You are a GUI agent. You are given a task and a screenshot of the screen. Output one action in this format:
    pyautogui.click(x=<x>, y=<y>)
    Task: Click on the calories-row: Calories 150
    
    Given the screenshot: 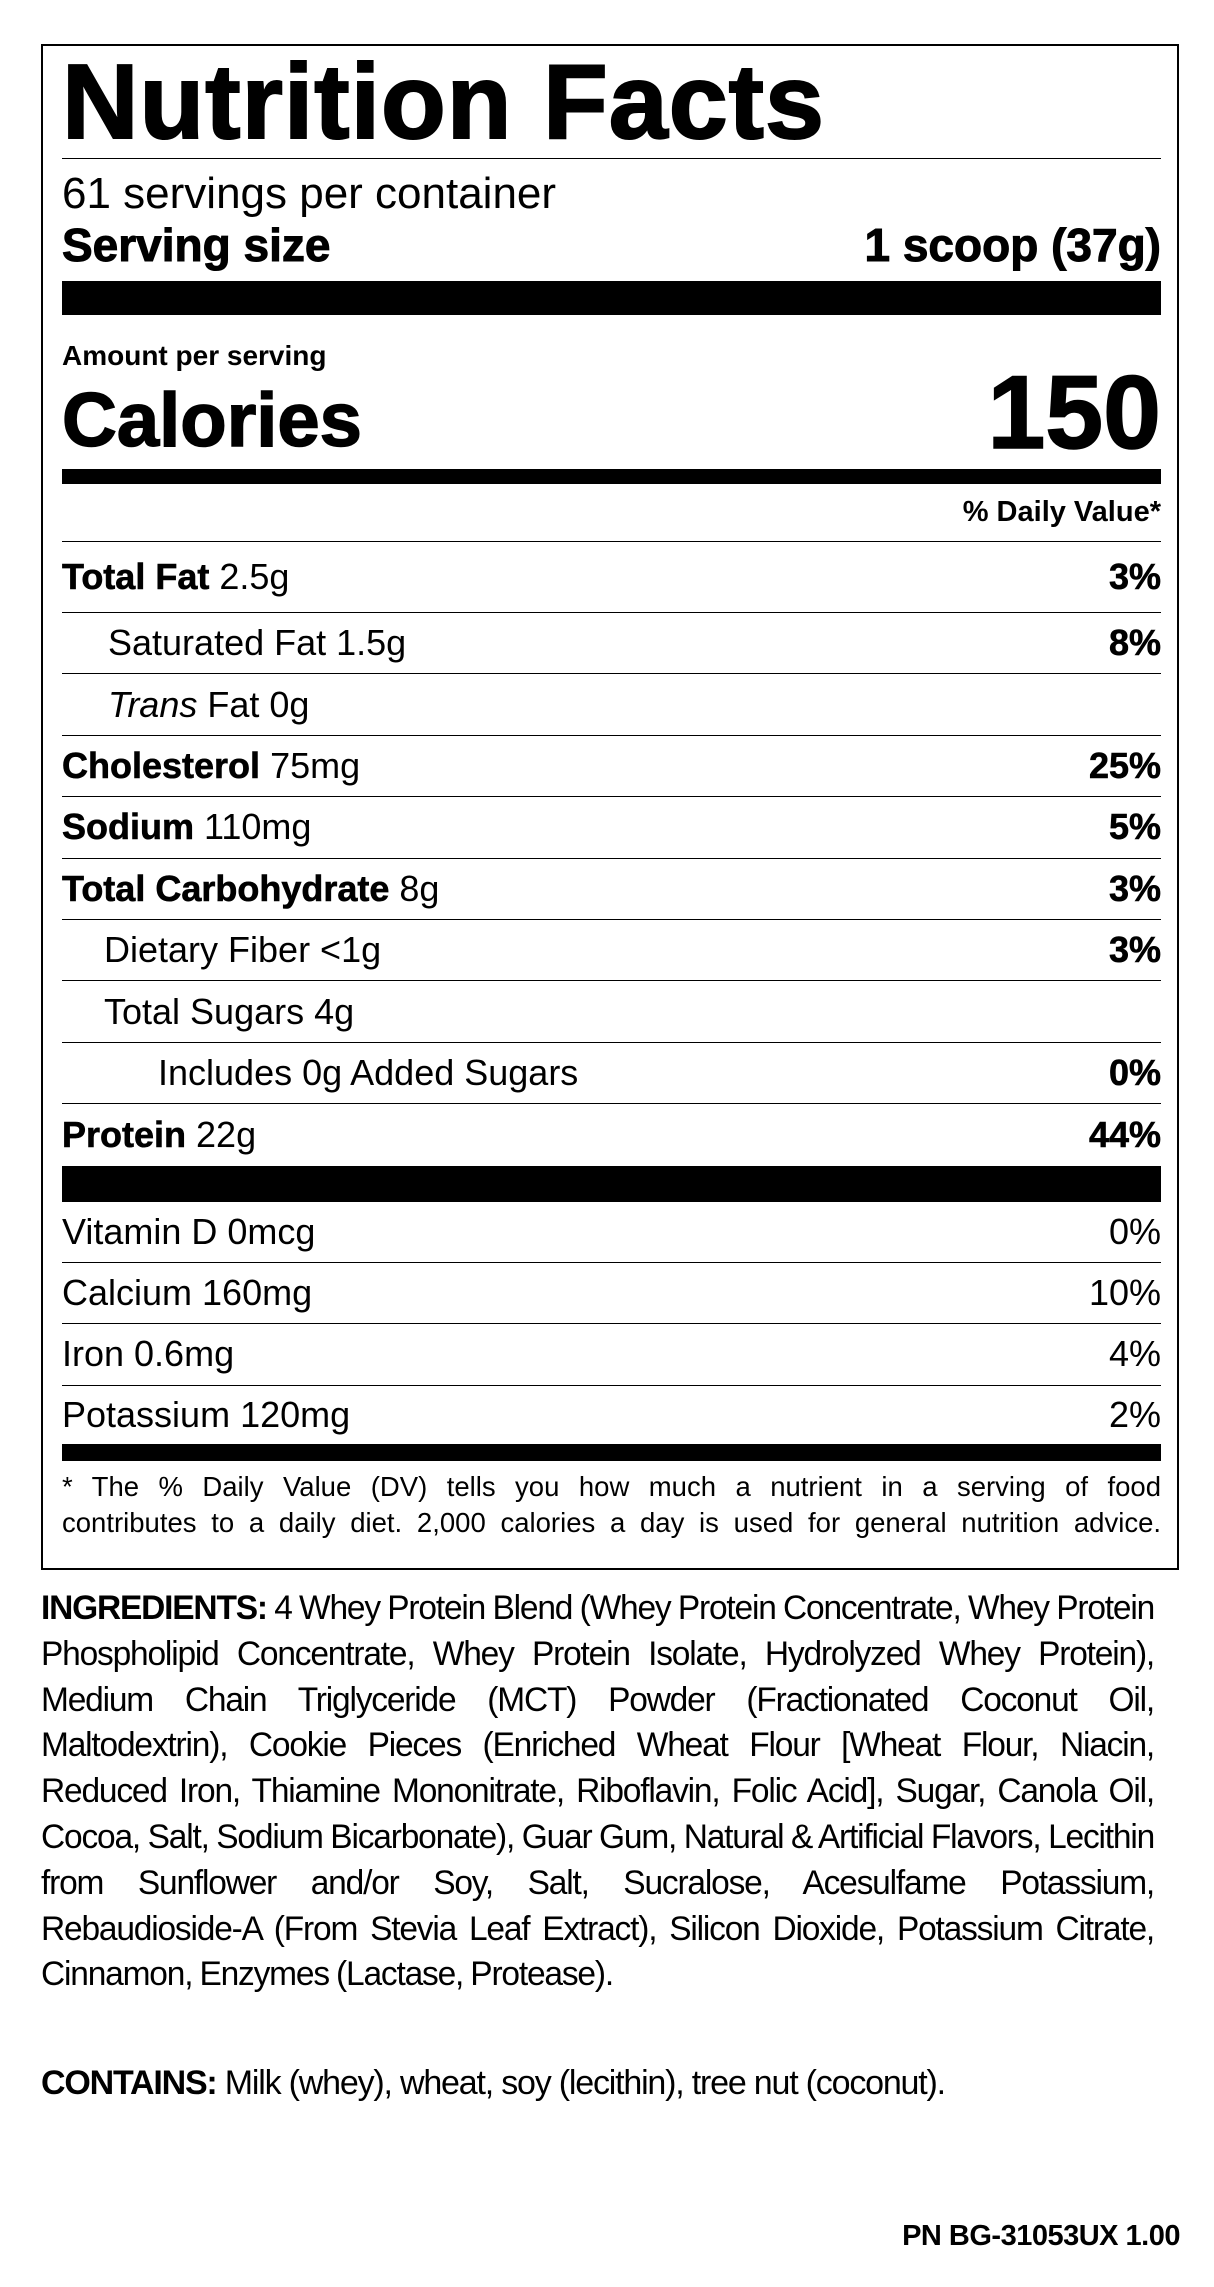 What is the action you would take?
    pyautogui.click(x=611, y=413)
    